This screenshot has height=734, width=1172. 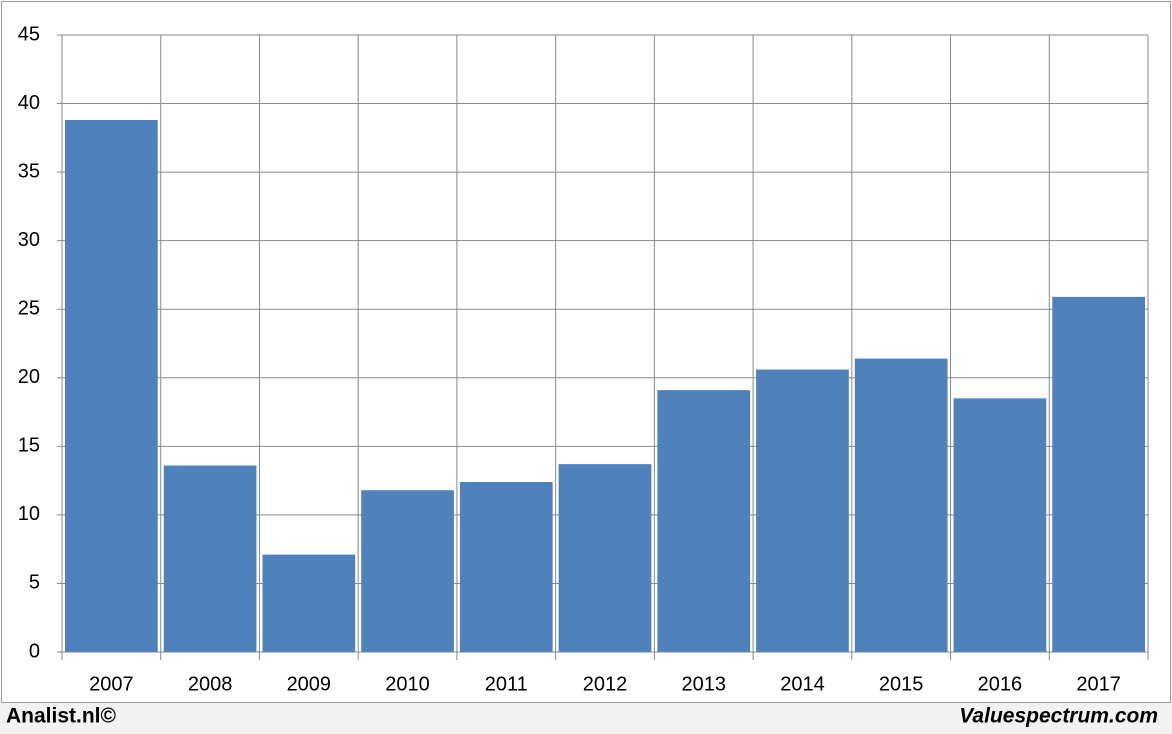 What do you see at coordinates (309, 684) in the screenshot?
I see `x-tick-label: 2009` at bounding box center [309, 684].